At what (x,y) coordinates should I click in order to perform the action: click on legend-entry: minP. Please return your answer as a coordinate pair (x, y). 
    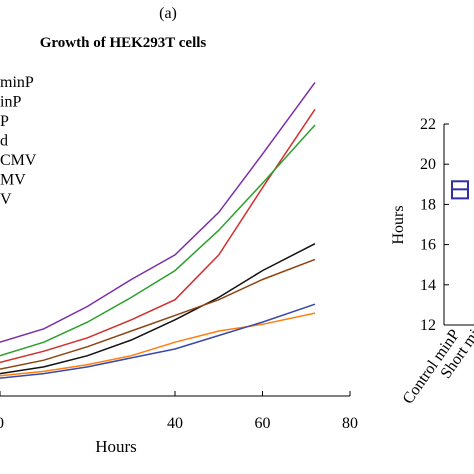
    Looking at the image, I should click on (17, 82).